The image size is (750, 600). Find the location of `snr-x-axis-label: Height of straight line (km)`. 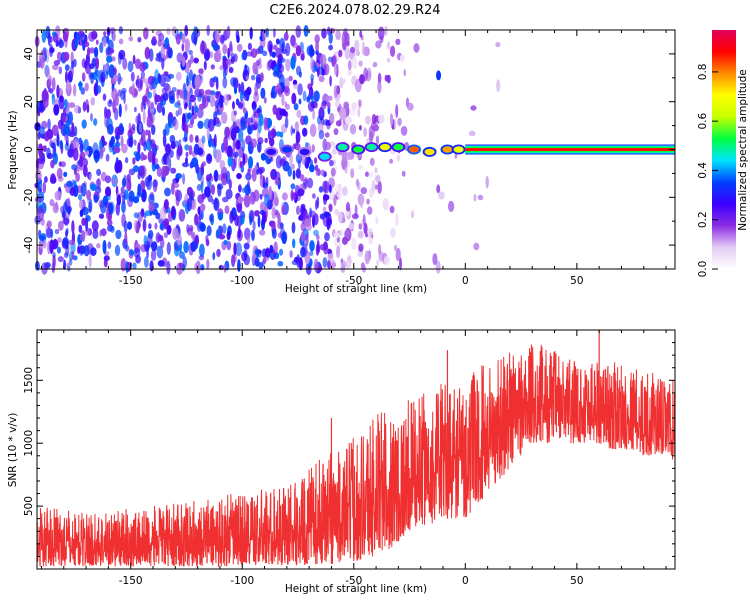

snr-x-axis-label: Height of straight line (km) is located at coordinates (356, 589).